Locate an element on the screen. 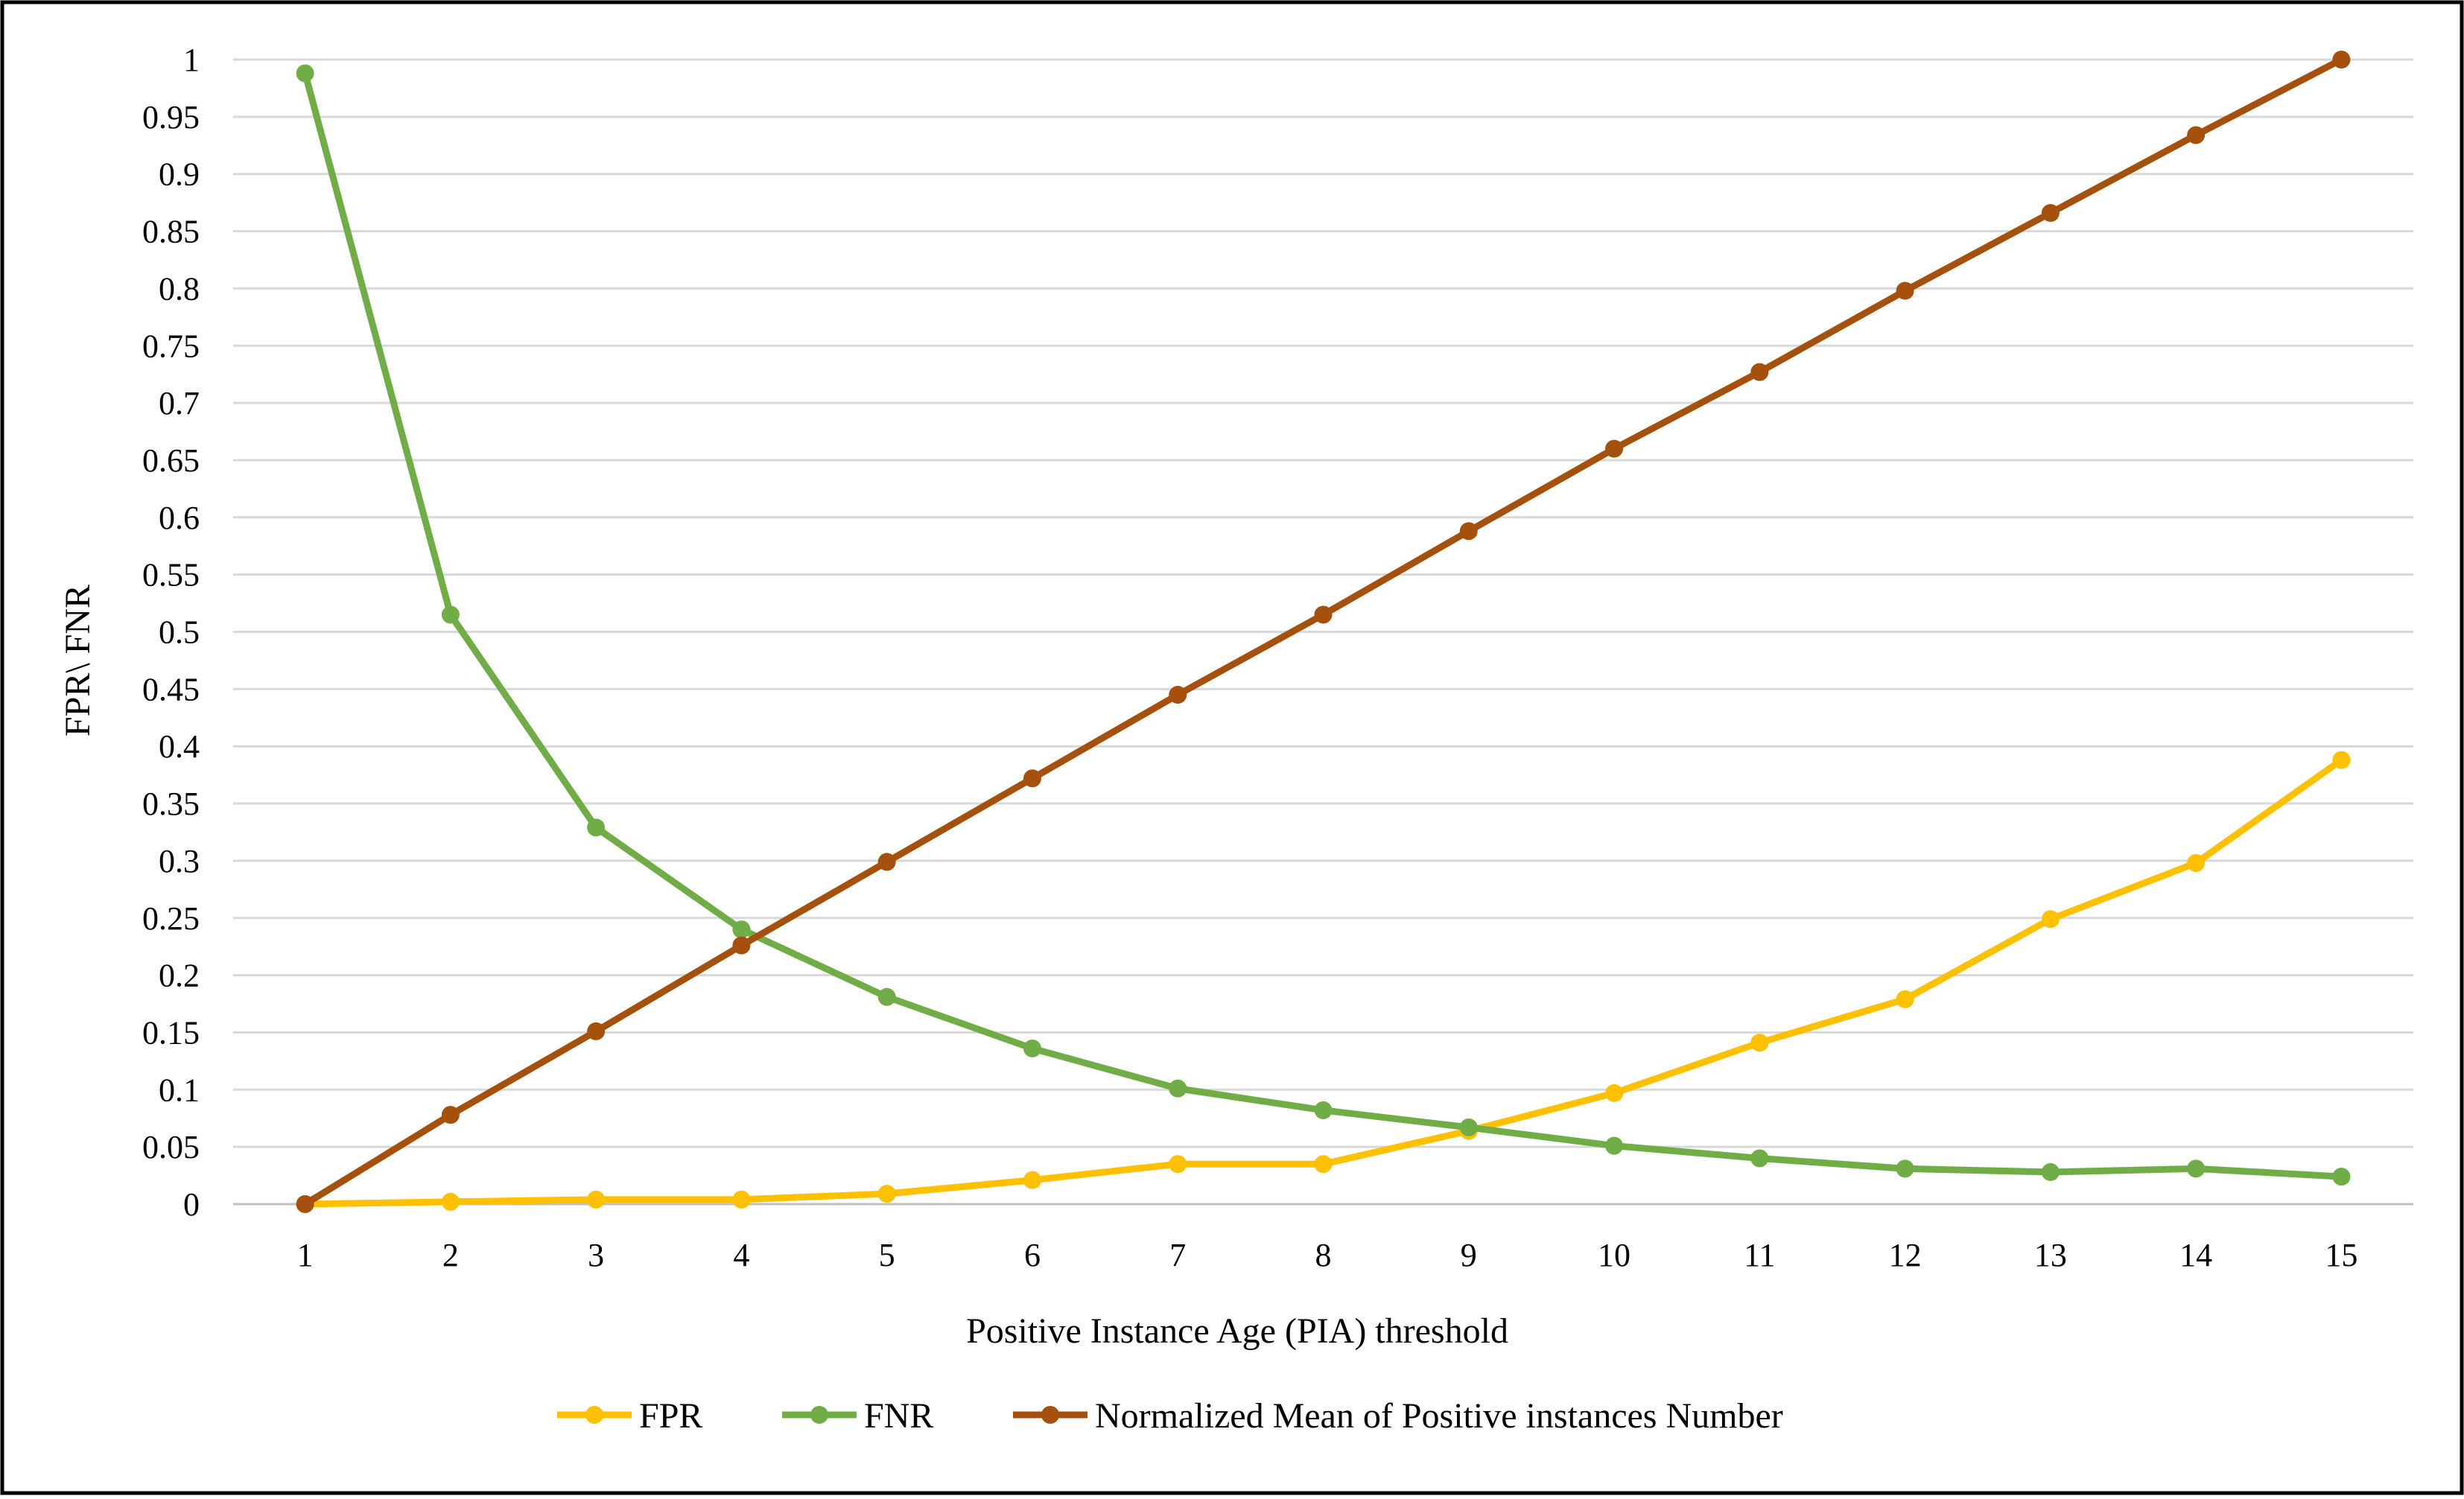 The width and height of the screenshot is (2464, 1499). y-tick-label: 0.9 is located at coordinates (179, 174).